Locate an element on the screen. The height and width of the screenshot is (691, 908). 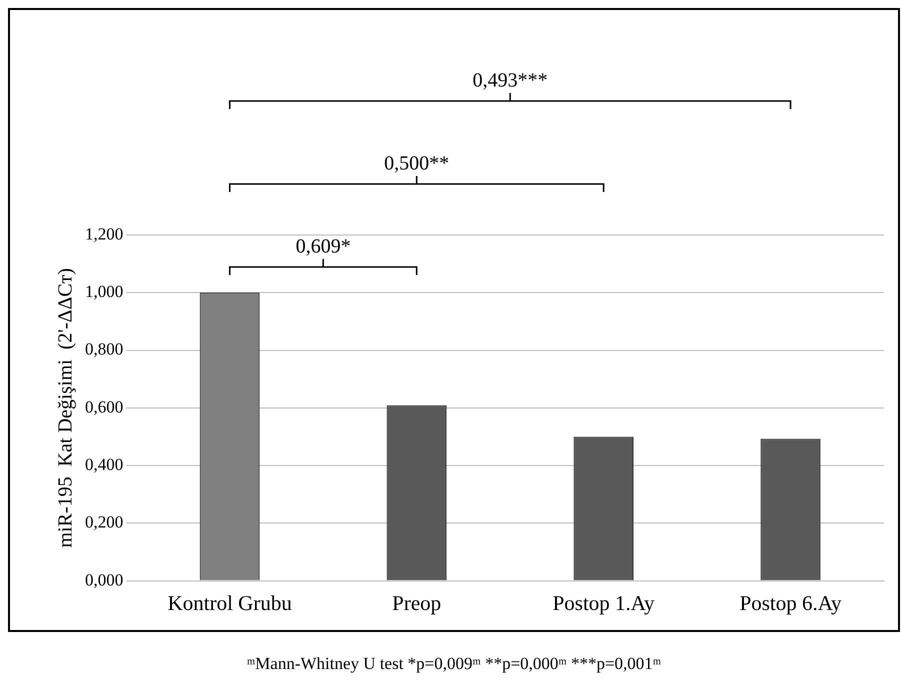
y-tick-label: 0,800 is located at coordinates (104, 349).